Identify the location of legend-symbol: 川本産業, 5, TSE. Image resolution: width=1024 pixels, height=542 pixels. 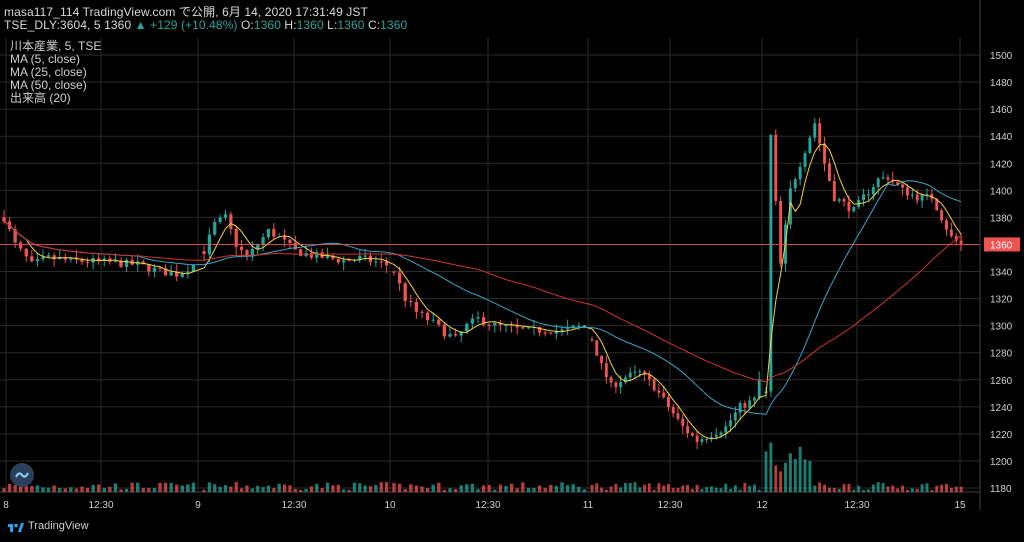
(56, 46).